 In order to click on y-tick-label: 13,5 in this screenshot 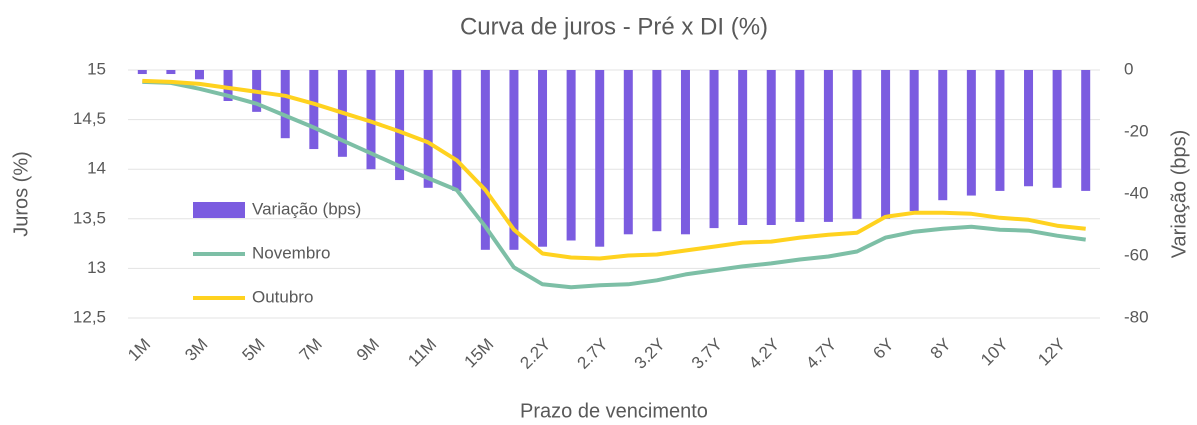, I will do `click(89, 217)`.